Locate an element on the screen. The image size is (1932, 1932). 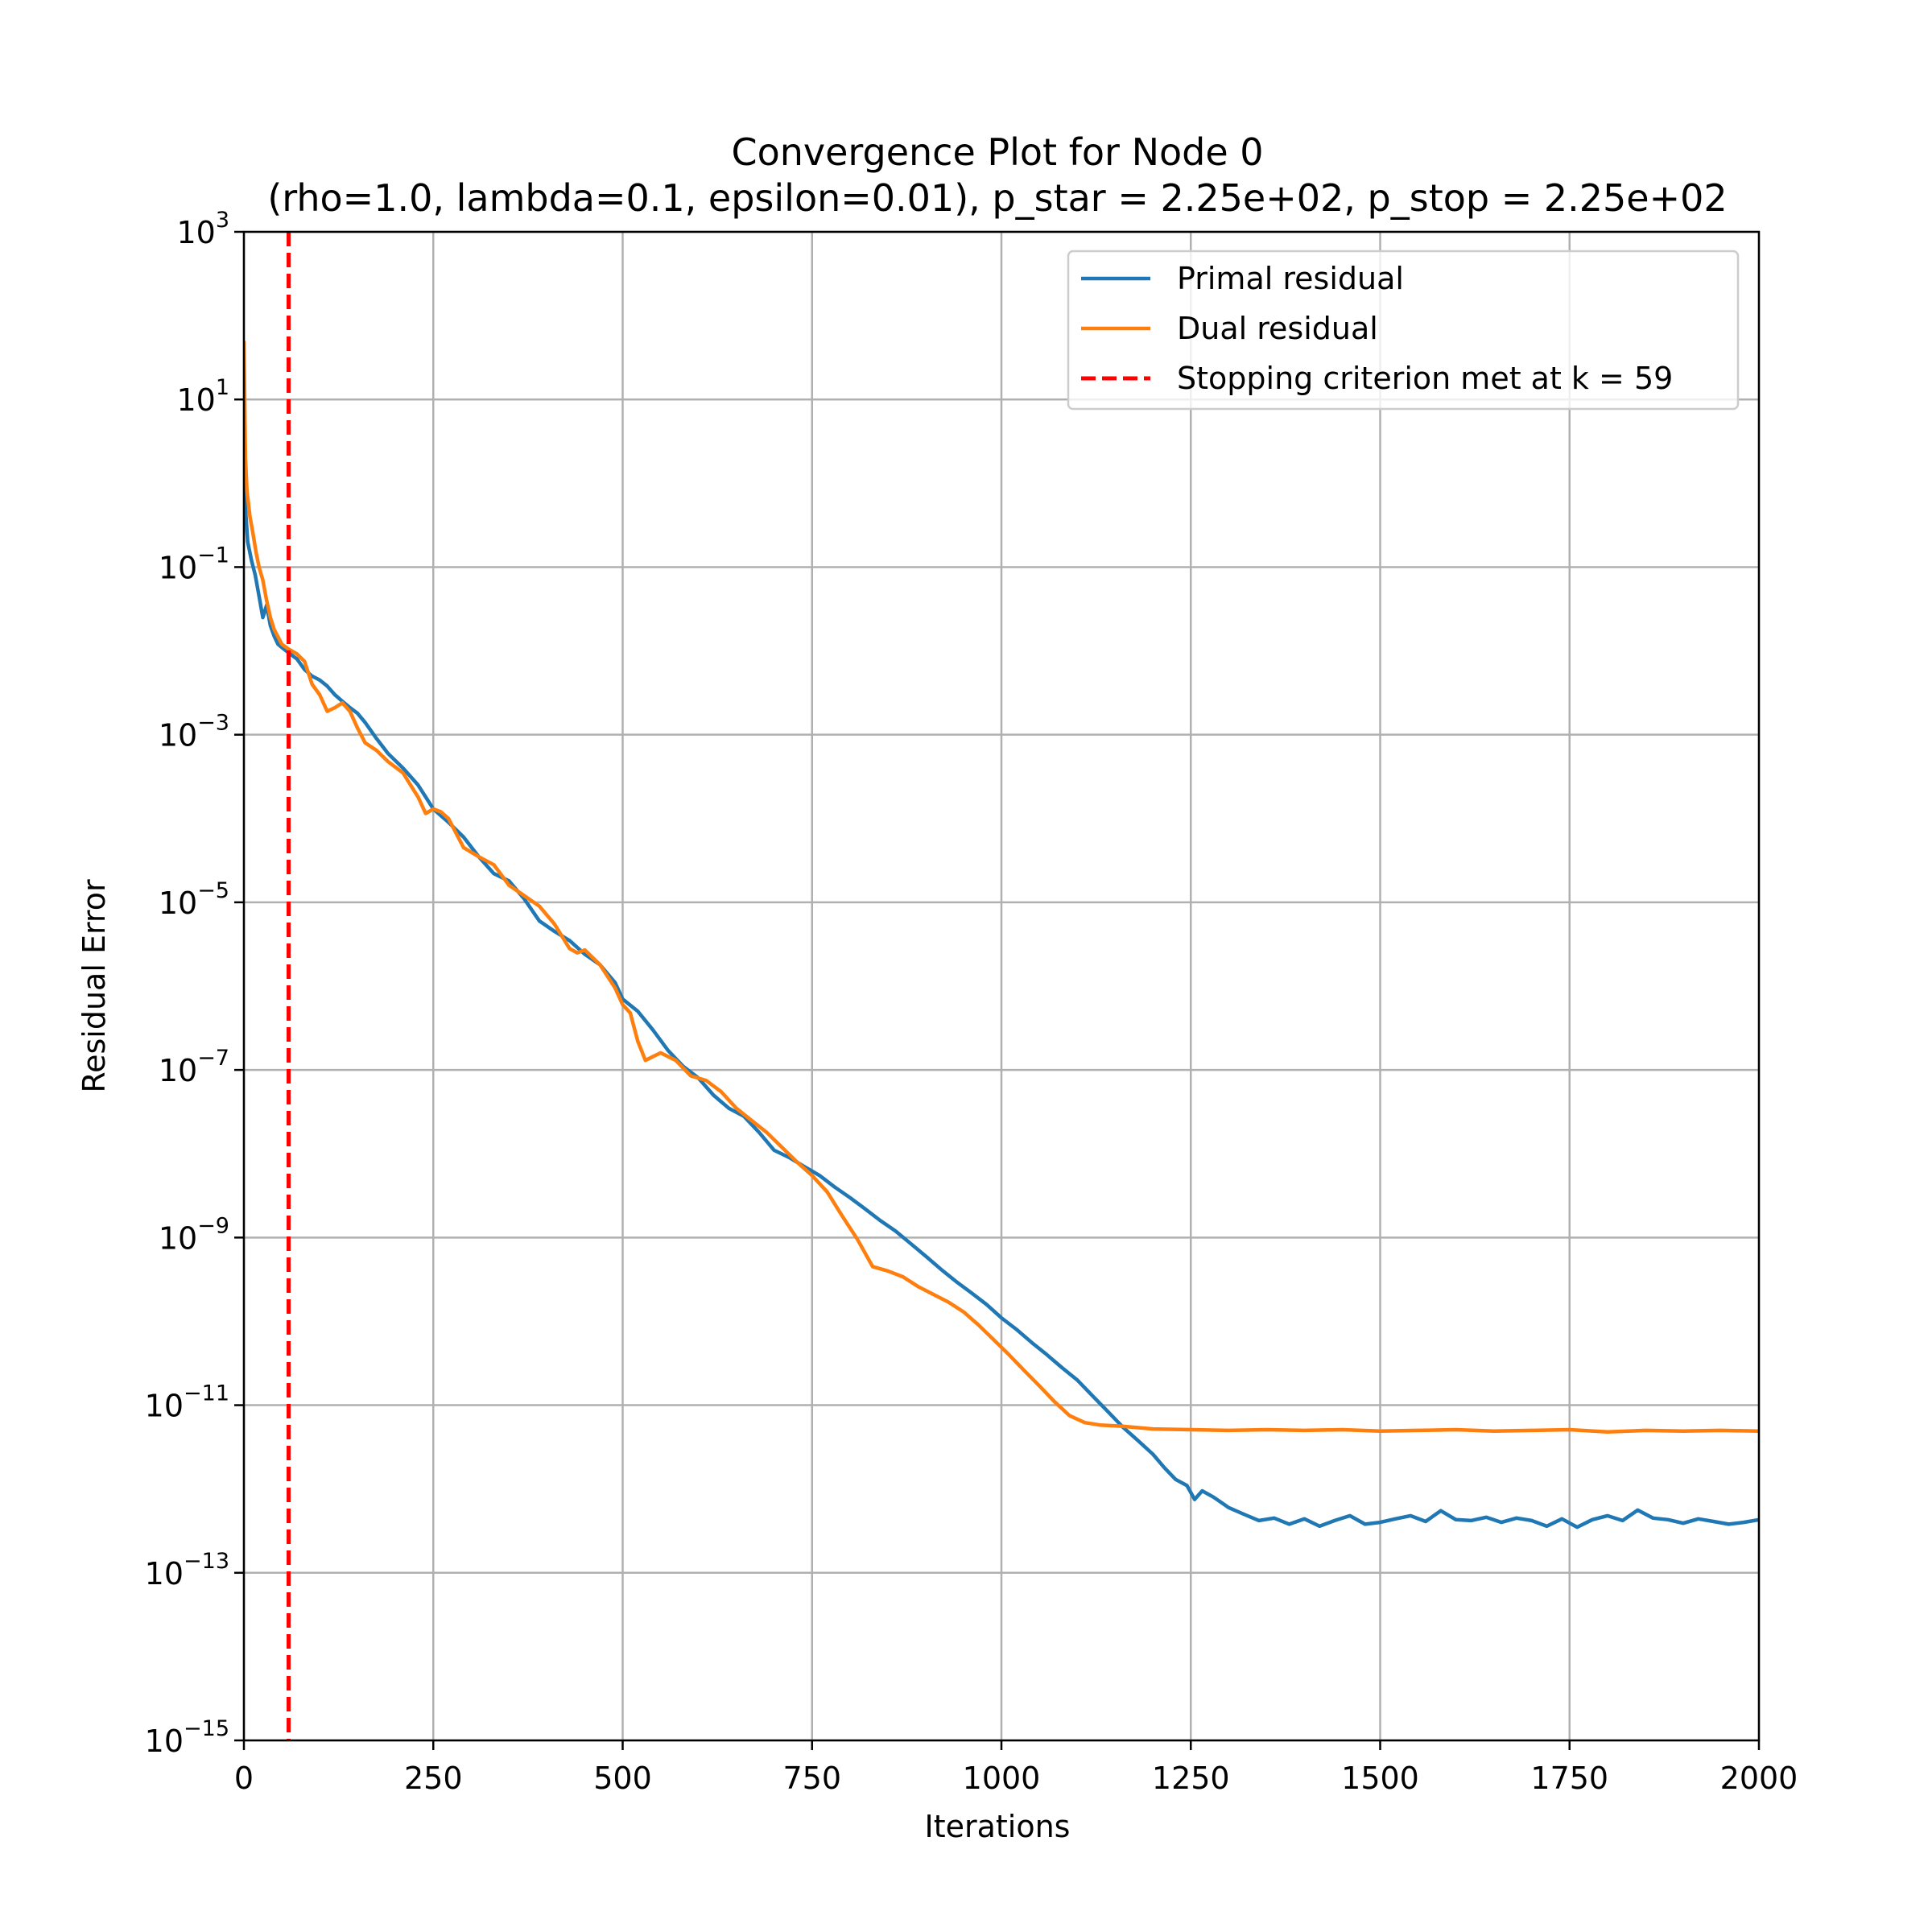
x-tick-label: 1250 is located at coordinates (1191, 1778).